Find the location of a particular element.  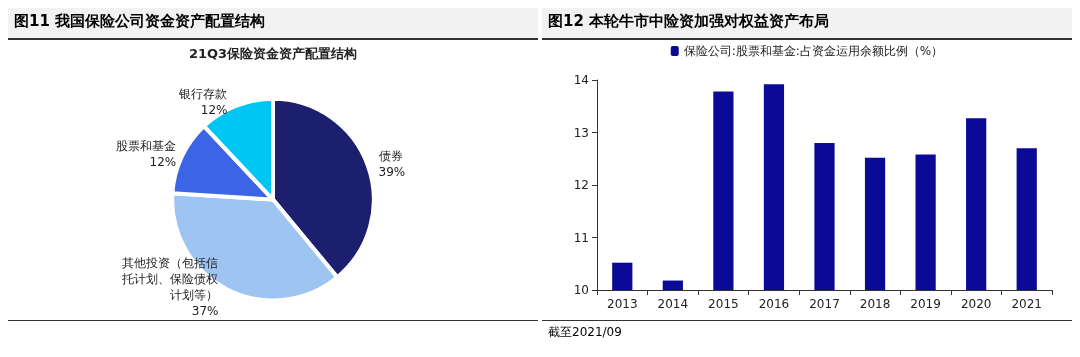

x-tick-label: 2016 is located at coordinates (774, 304).